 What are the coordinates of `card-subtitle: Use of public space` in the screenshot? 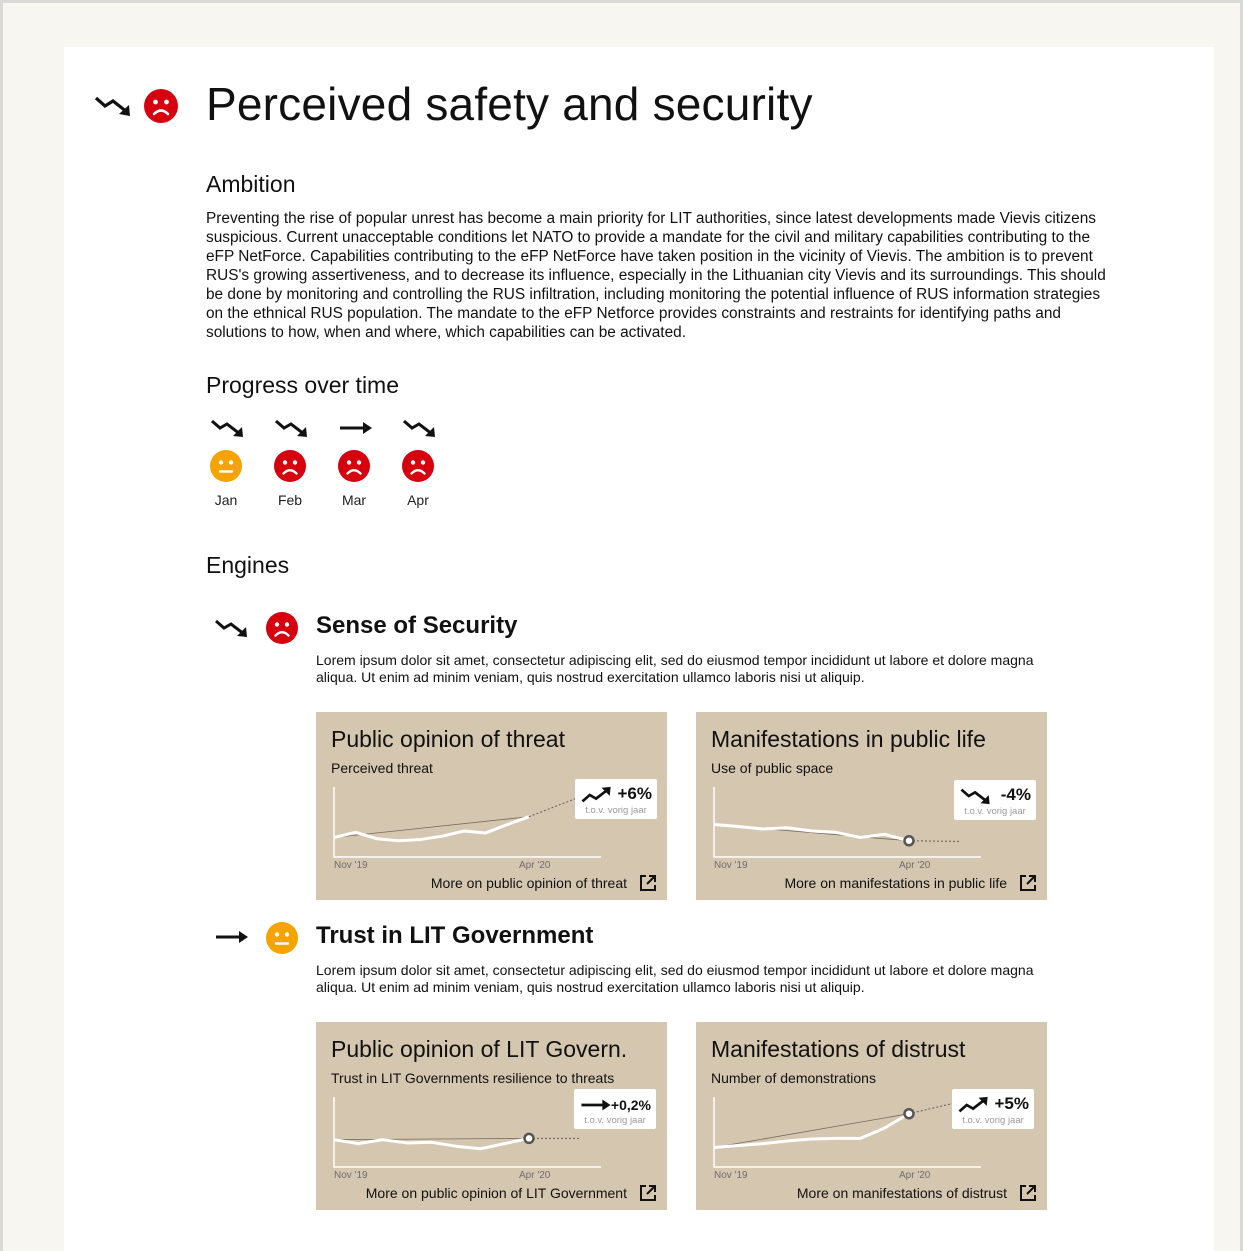 It's located at (772, 768).